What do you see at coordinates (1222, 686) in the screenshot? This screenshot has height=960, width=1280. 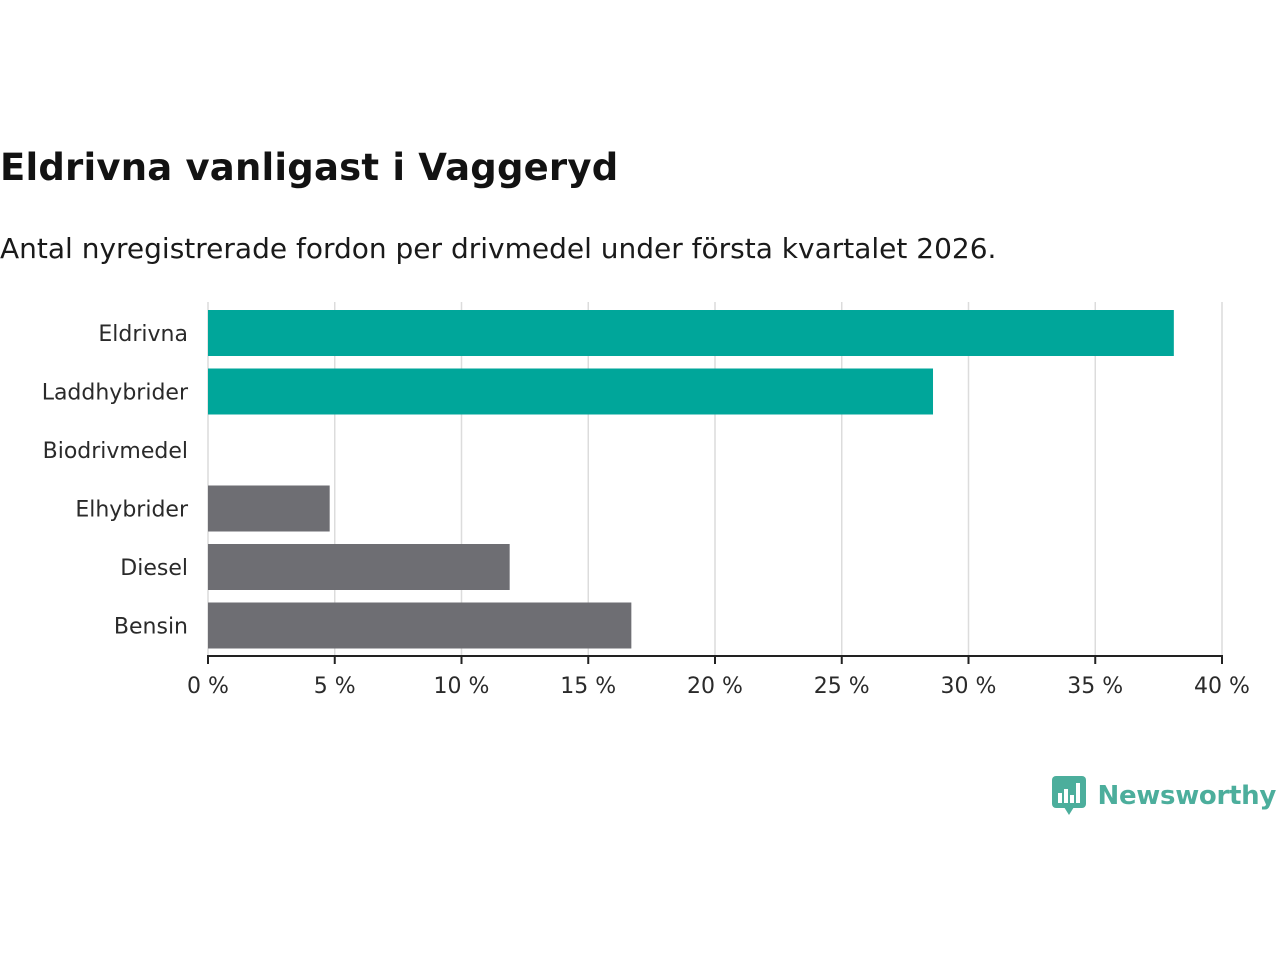 I see `x-tick-label-8: 40 %` at bounding box center [1222, 686].